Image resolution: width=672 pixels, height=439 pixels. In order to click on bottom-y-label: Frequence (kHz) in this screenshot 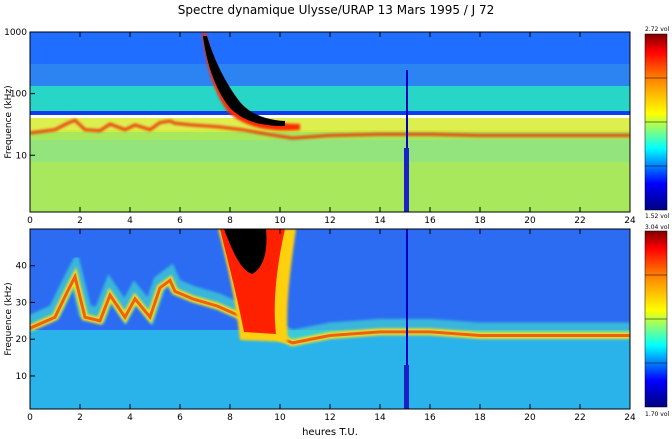, I will do `click(9, 318)`.